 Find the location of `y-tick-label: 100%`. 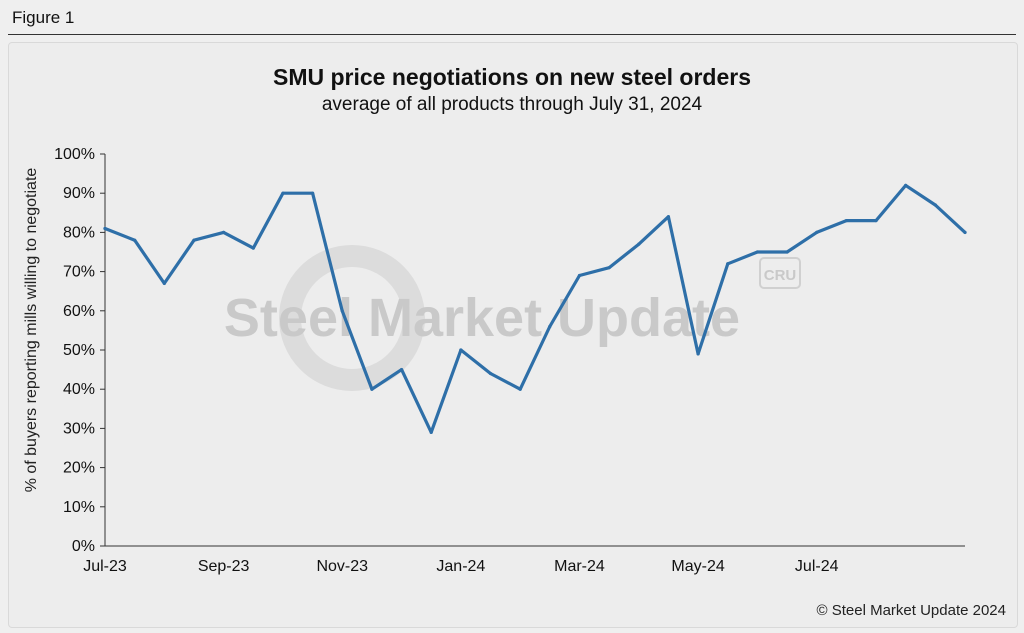

y-tick-label: 100% is located at coordinates (74, 154).